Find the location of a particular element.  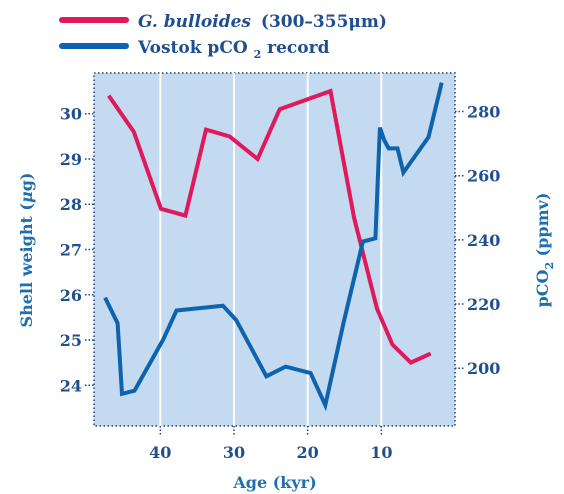

x-tick-label-40: 40 is located at coordinates (160, 452).